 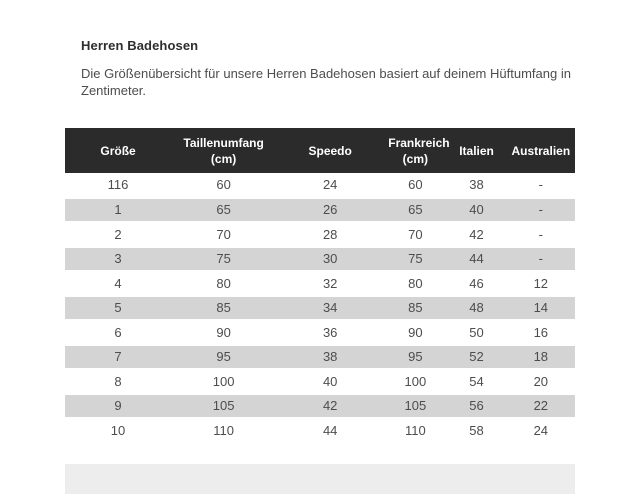 I want to click on table-row: 6 90 36 90 50 16, so click(x=320, y=333).